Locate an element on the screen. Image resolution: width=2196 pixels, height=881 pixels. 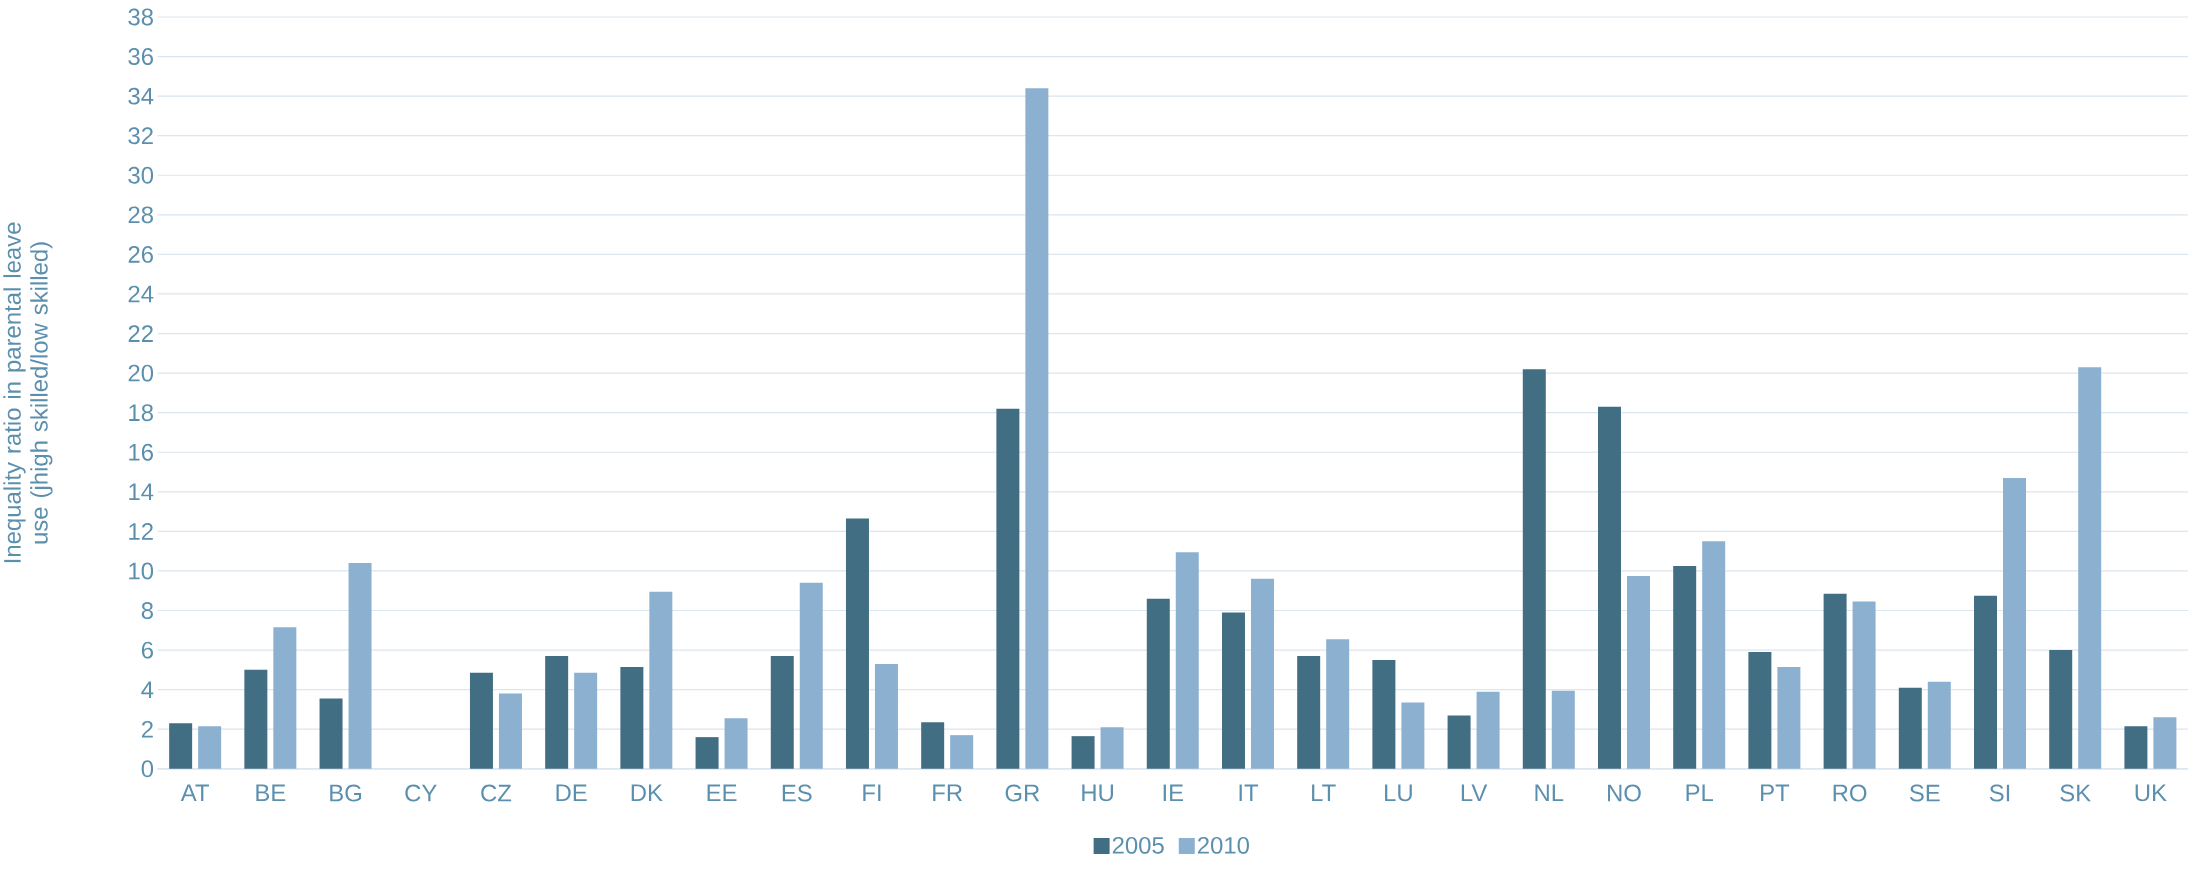
x-tick-label: IT is located at coordinates (1249, 793).